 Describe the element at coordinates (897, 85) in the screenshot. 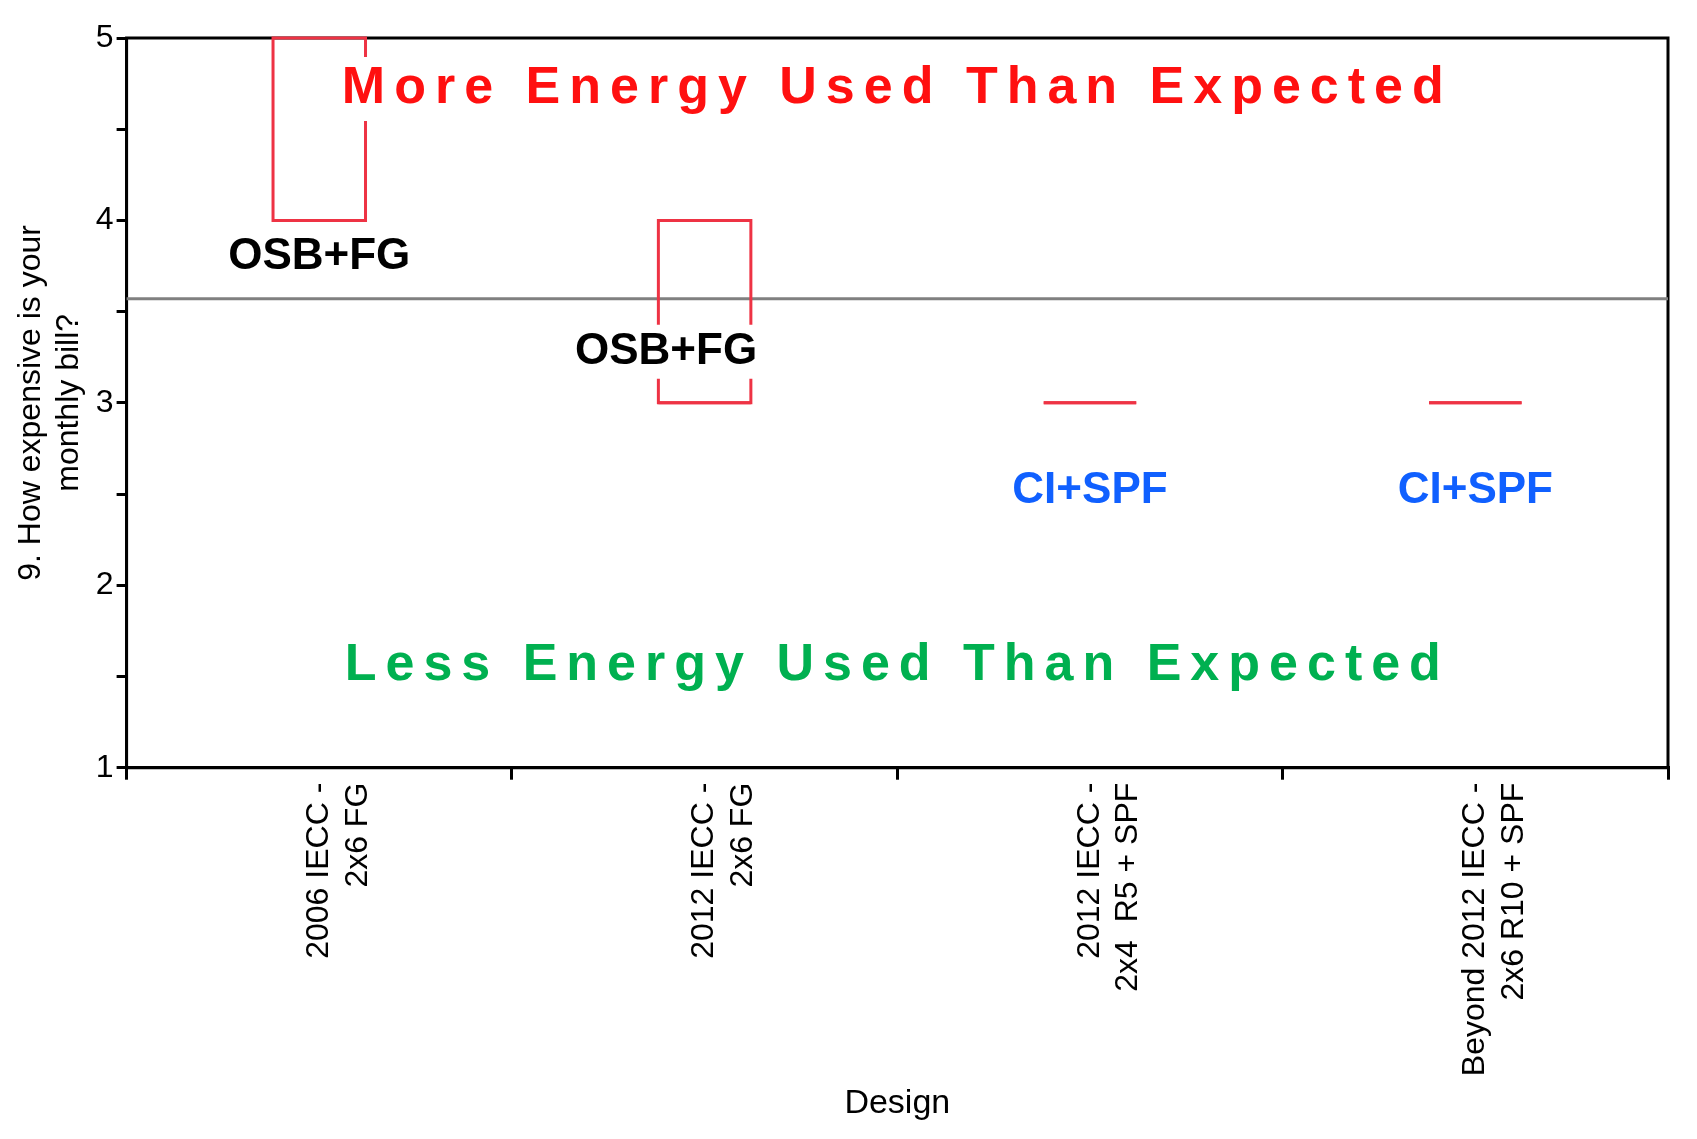

I see `annotation: More Energy Used Than Expected` at that location.